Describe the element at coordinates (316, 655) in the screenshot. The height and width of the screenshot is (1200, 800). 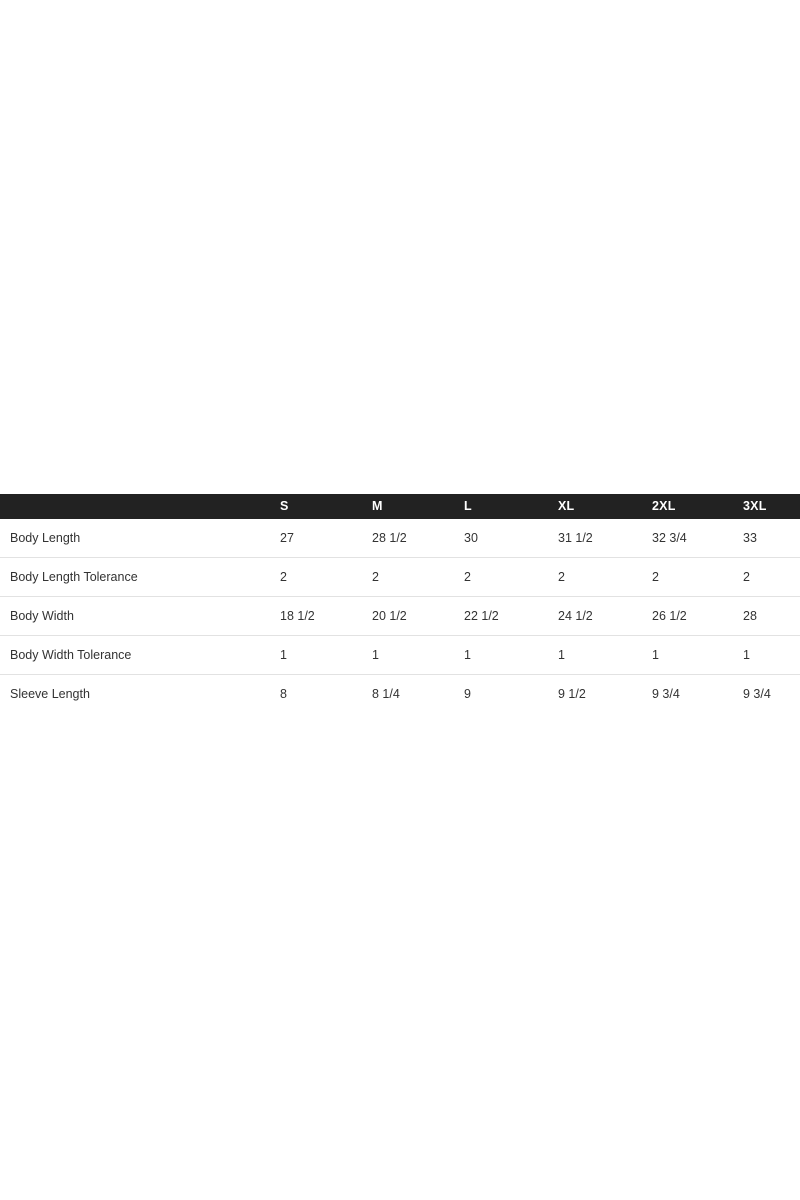
I see `cell-body-width-tolerance-s: 1` at that location.